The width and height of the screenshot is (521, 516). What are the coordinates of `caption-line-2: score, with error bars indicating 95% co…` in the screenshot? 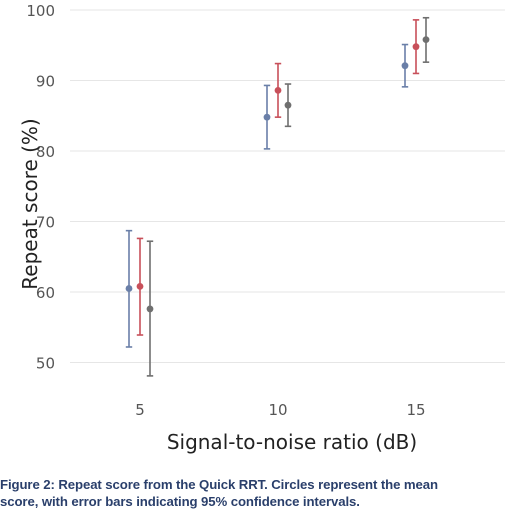 It's located at (180, 501).